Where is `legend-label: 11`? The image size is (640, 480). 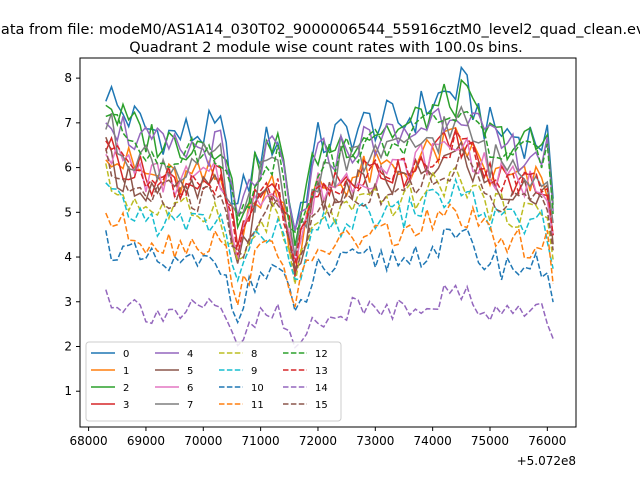 legend-label: 11 is located at coordinates (257, 405).